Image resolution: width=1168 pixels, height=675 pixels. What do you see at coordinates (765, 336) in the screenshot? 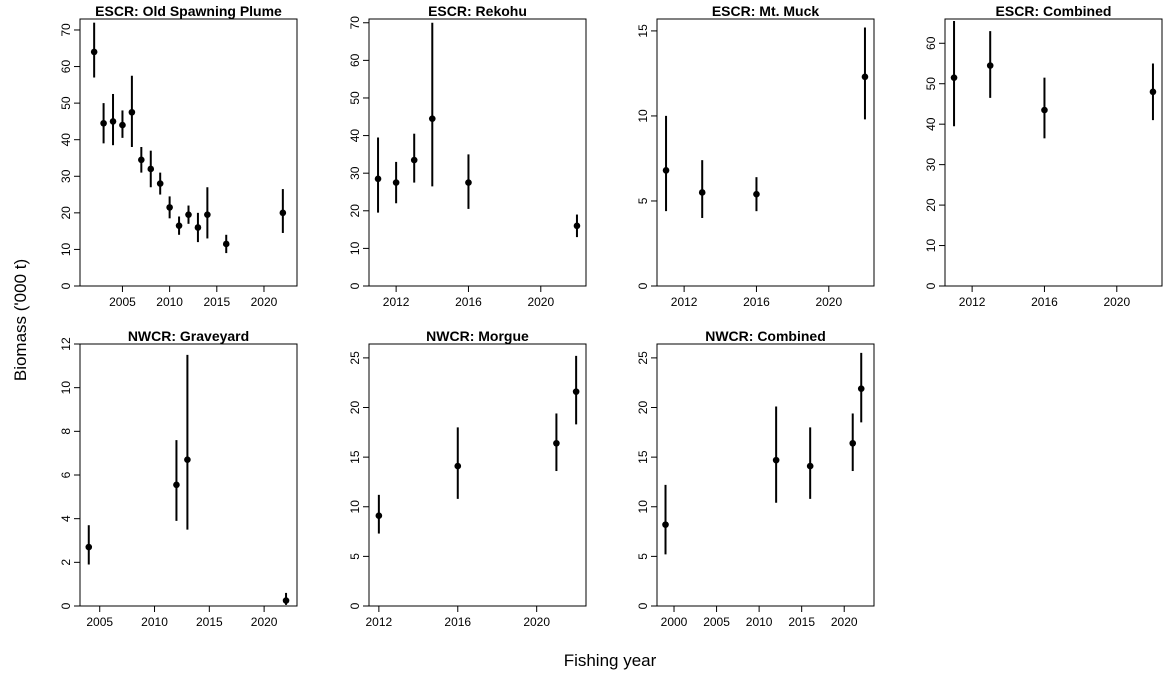
I see `panel-title: NWCR: Combined` at bounding box center [765, 336].